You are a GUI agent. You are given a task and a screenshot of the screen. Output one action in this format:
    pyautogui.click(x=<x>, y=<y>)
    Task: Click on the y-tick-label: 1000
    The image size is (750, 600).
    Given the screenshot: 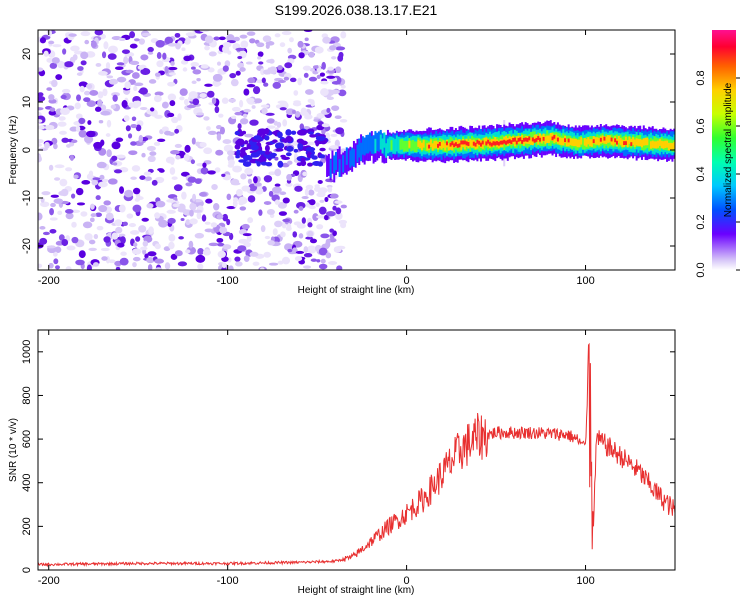 What is the action you would take?
    pyautogui.click(x=27, y=352)
    